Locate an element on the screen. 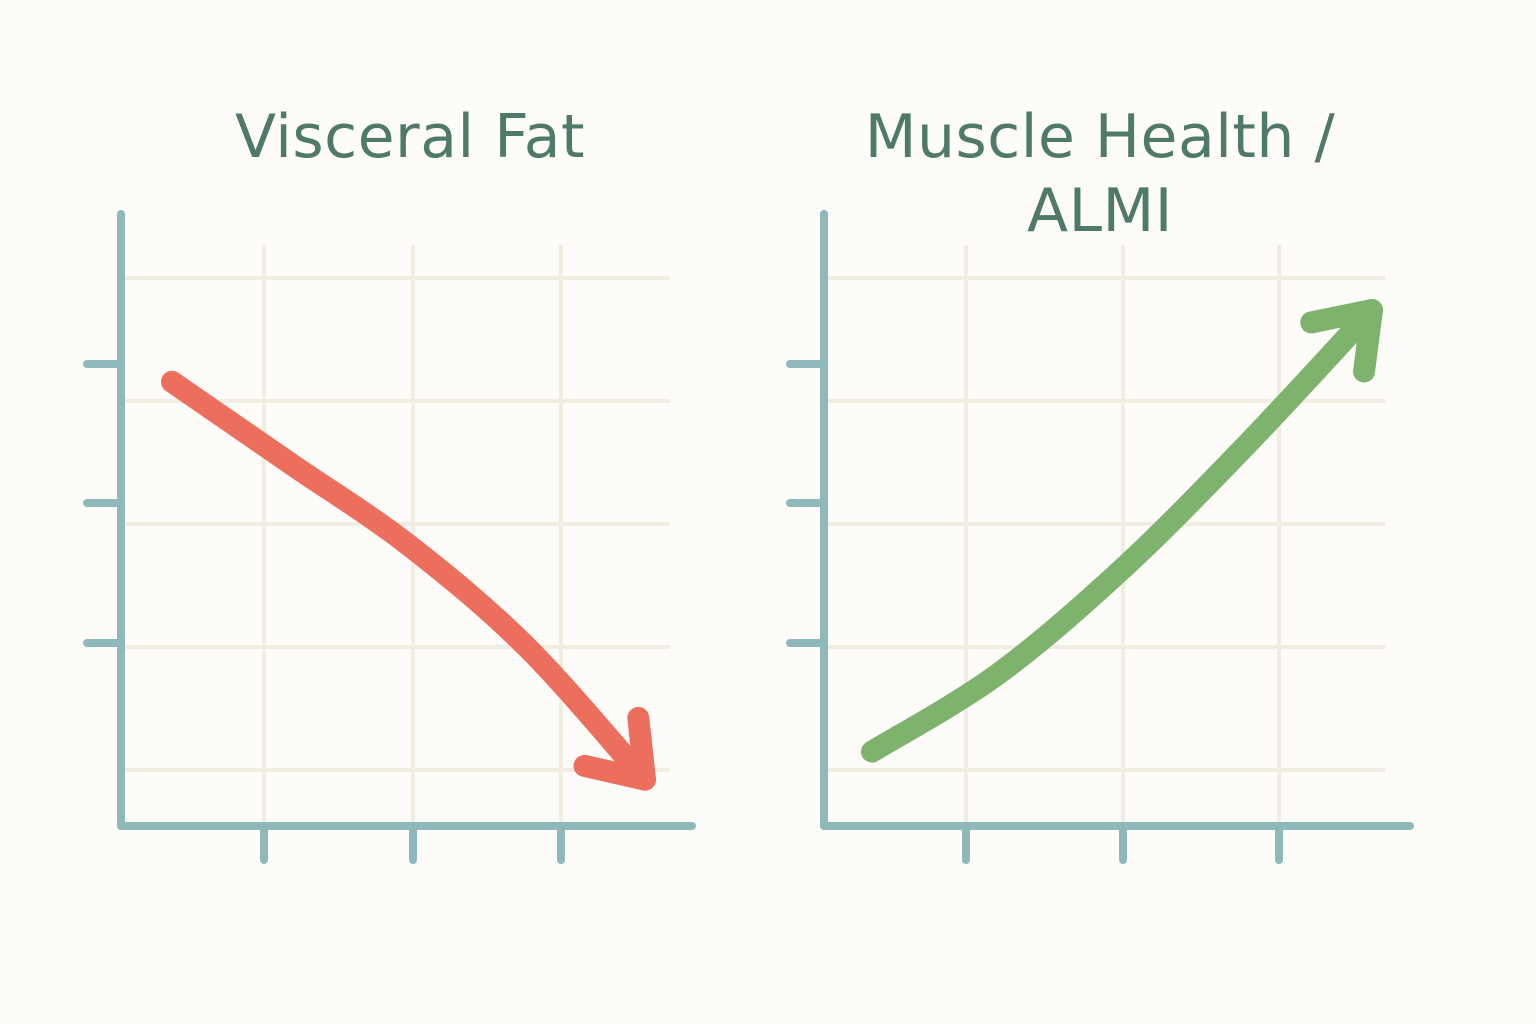  chart-title-visceral-fat: Visceral Fat is located at coordinates (410, 137).